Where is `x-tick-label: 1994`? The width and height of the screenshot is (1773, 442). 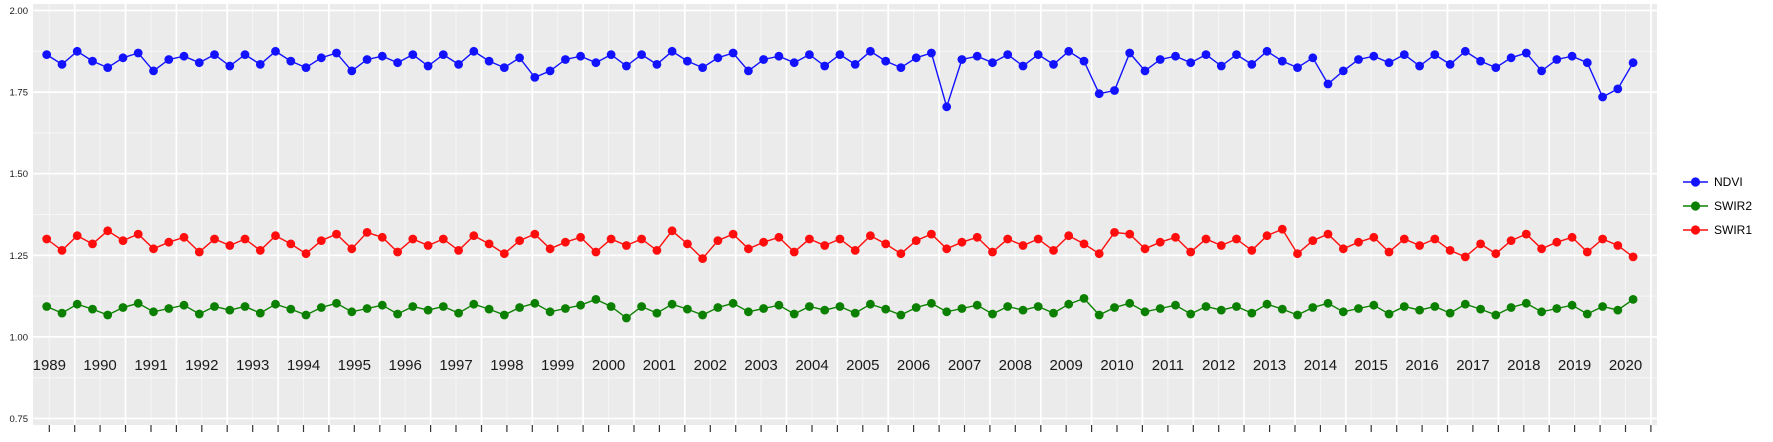 x-tick-label: 1994 is located at coordinates (303, 365).